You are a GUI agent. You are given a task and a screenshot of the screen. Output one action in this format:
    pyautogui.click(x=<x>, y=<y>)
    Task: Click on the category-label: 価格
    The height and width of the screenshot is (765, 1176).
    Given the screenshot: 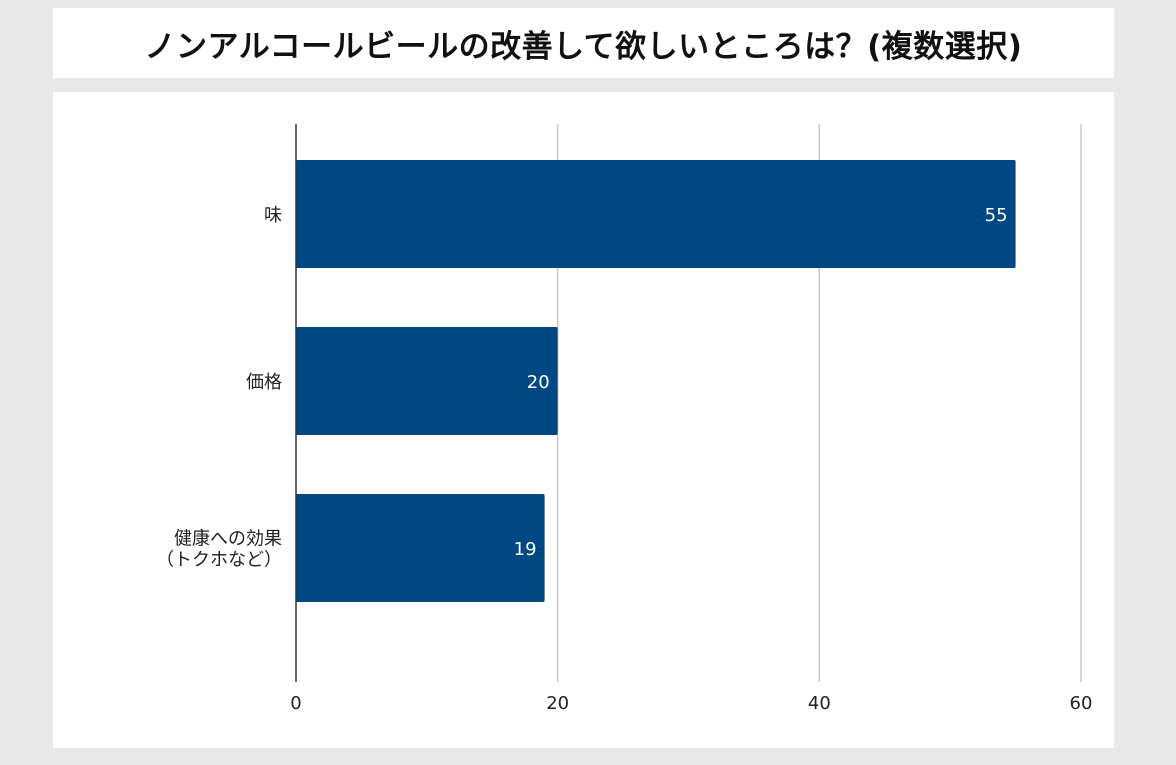 What is the action you would take?
    pyautogui.click(x=264, y=382)
    